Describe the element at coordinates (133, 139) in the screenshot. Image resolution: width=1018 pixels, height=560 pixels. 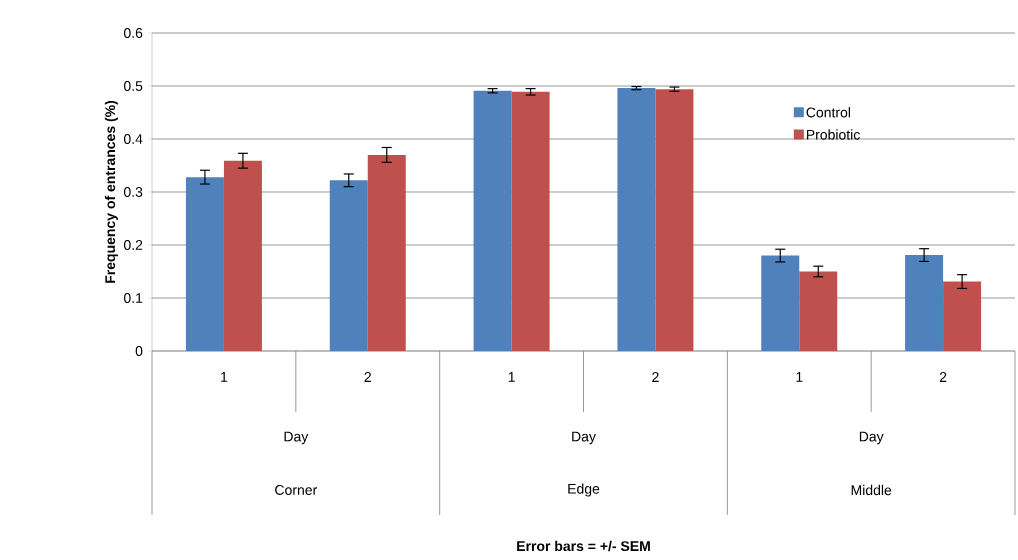
I see `y-tick-label: 0.4` at that location.